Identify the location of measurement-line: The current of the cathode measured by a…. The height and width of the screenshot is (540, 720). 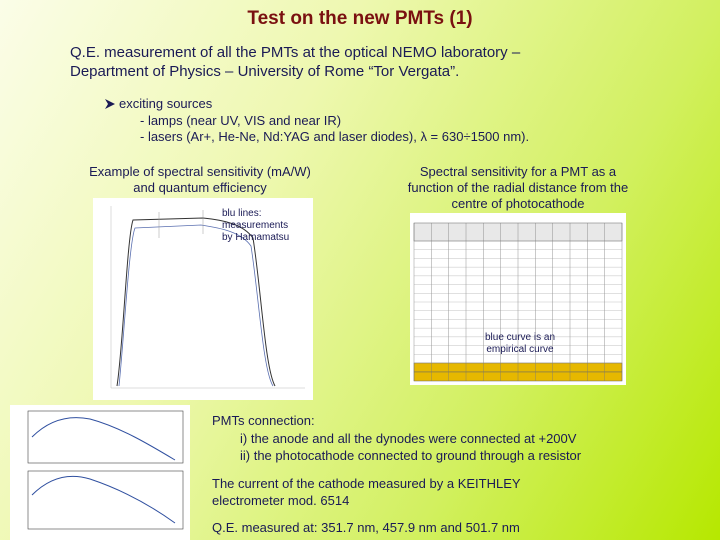
(366, 483).